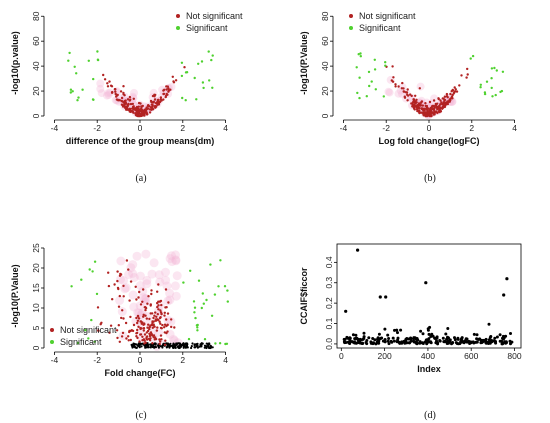 The image size is (550, 423). What do you see at coordinates (325, 66) in the screenshot?
I see `y-tick-label: 40` at bounding box center [325, 66].